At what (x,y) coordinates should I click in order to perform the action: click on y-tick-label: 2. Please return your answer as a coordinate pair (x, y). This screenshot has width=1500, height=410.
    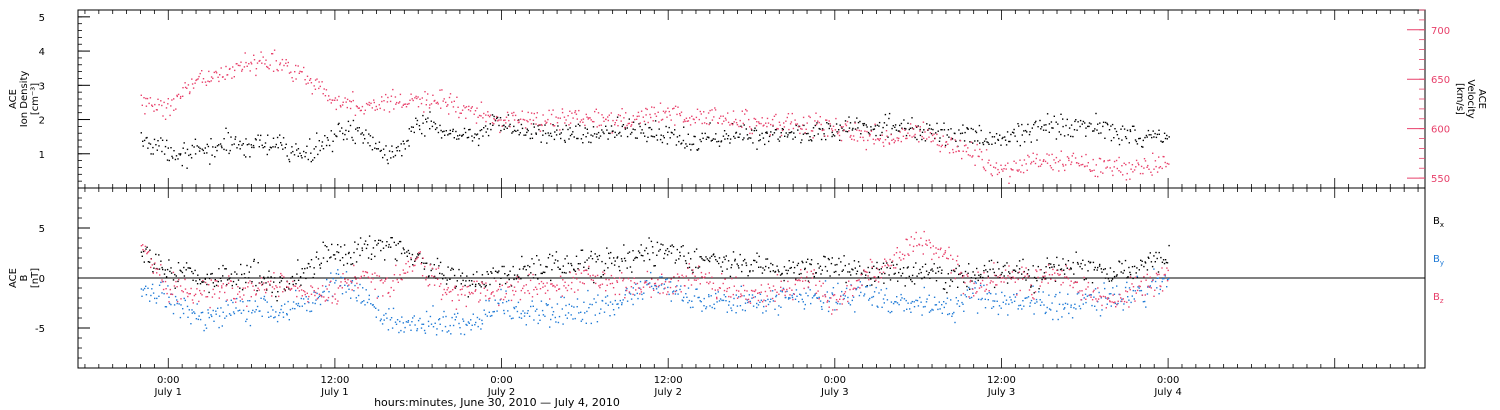
    Looking at the image, I should click on (42, 121).